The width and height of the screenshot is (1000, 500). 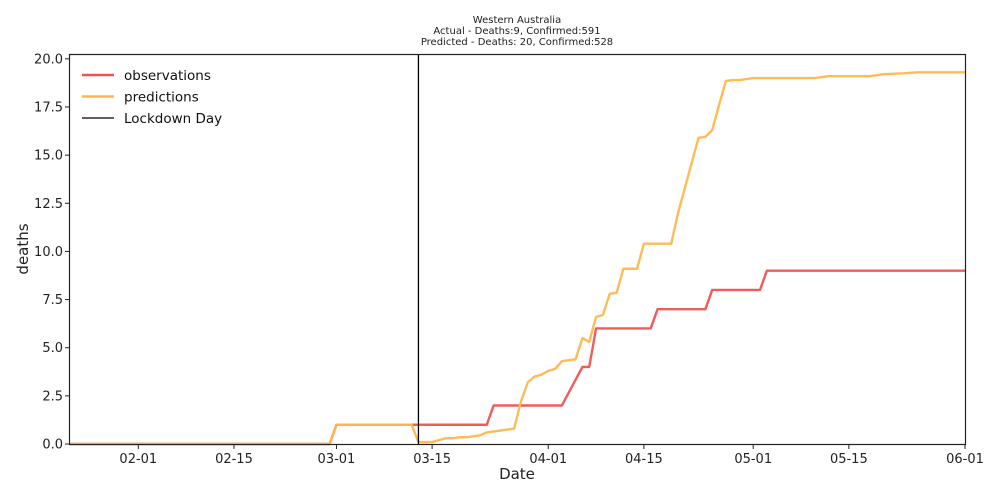 What do you see at coordinates (849, 459) in the screenshot?
I see `x-tick-label: 05-15` at bounding box center [849, 459].